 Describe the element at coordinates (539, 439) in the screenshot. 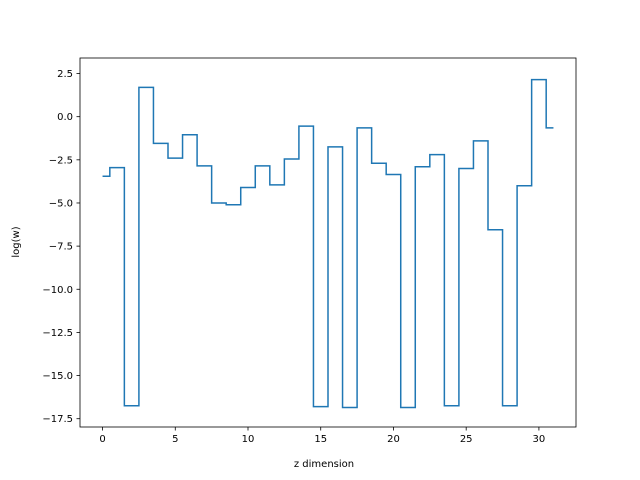

I see `x-tick-label: 30` at that location.